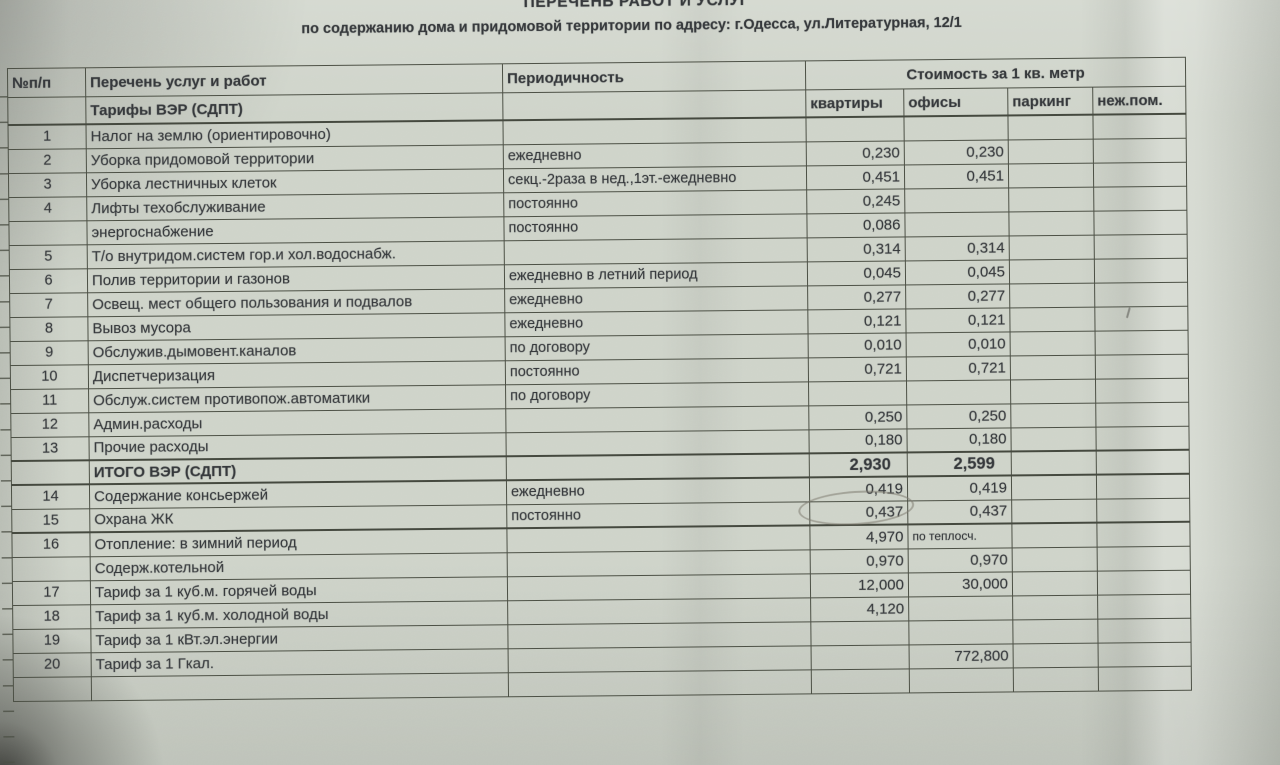 This screenshot has height=765, width=1280. What do you see at coordinates (300, 686) in the screenshot?
I see `cell-name` at bounding box center [300, 686].